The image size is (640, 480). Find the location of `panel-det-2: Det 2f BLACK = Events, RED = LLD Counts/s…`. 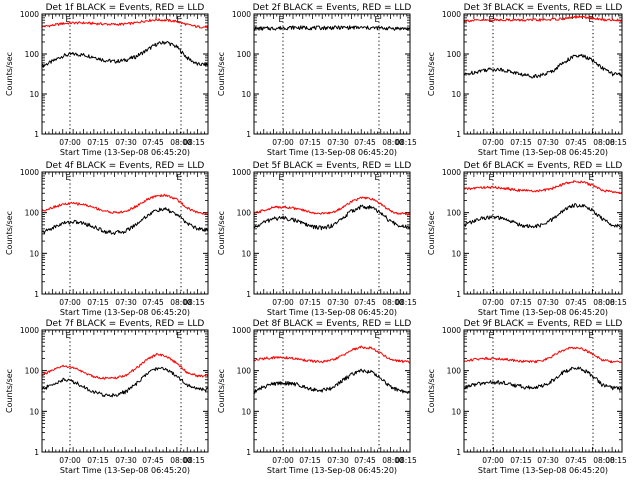

panel-det-2: Det 2f BLACK = Events, RED = LLD Counts/s… is located at coordinates (317, 80).